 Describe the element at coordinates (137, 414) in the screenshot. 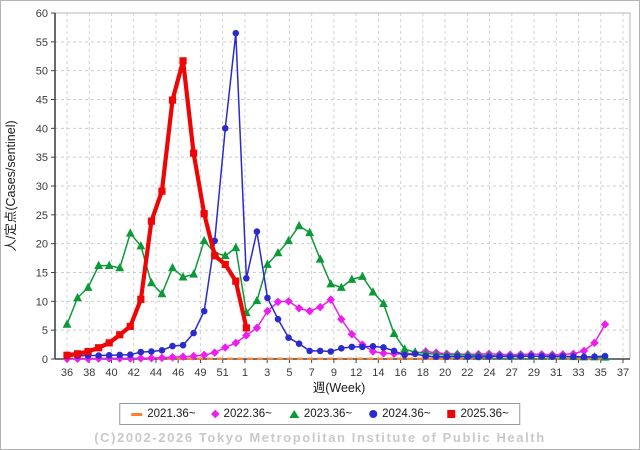

I see `dash-marker-icon` at that location.